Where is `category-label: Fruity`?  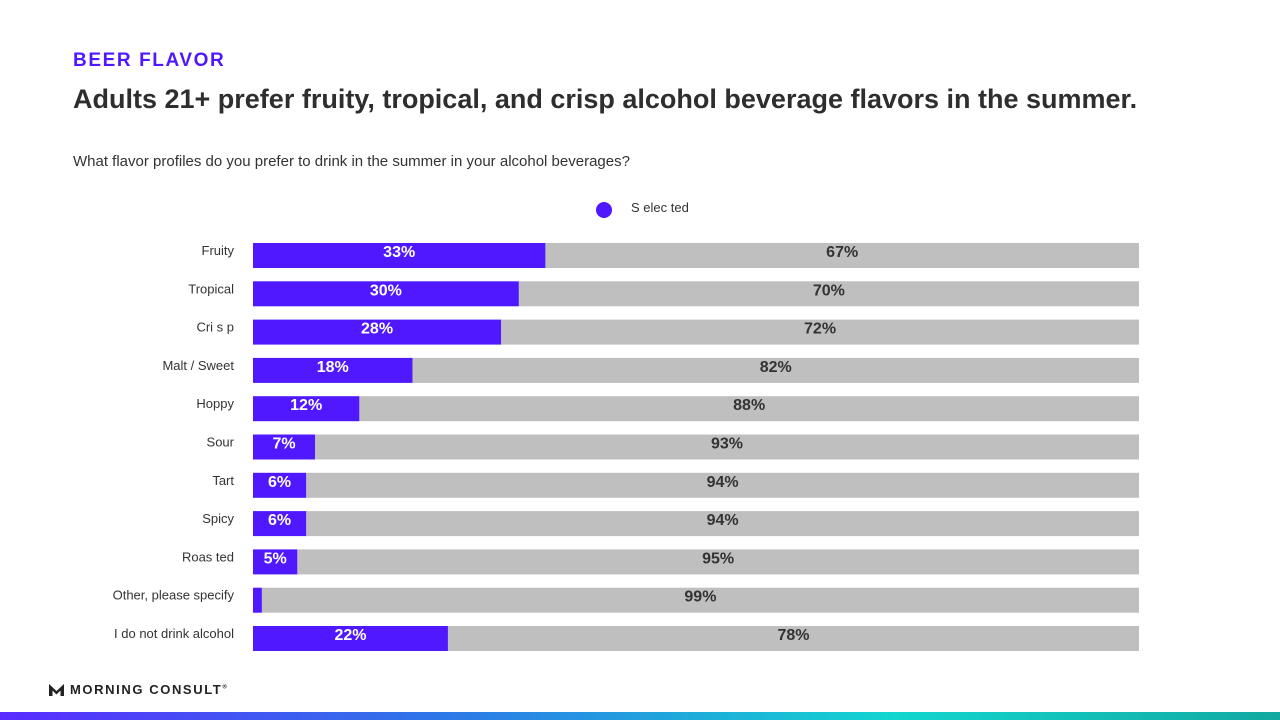 category-label: Fruity is located at coordinates (218, 250).